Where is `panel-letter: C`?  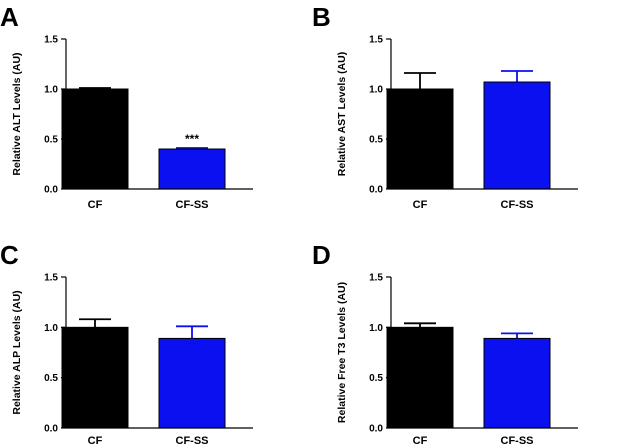
panel-letter: C is located at coordinates (9, 255).